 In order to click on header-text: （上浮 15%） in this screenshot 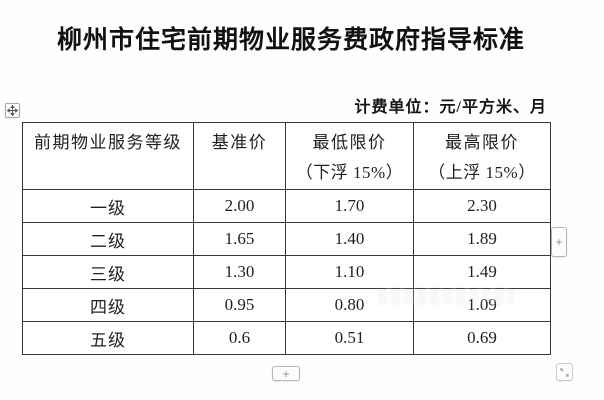, I will do `click(482, 172)`.